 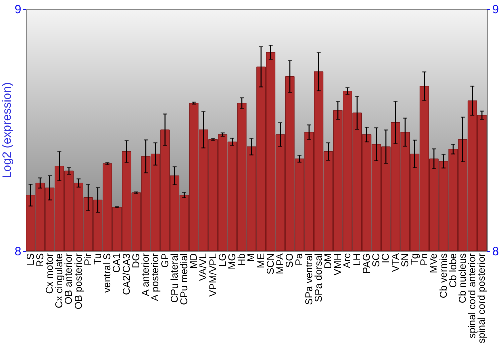 I want to click on x-tick-label: SCN, so click(x=271, y=264).